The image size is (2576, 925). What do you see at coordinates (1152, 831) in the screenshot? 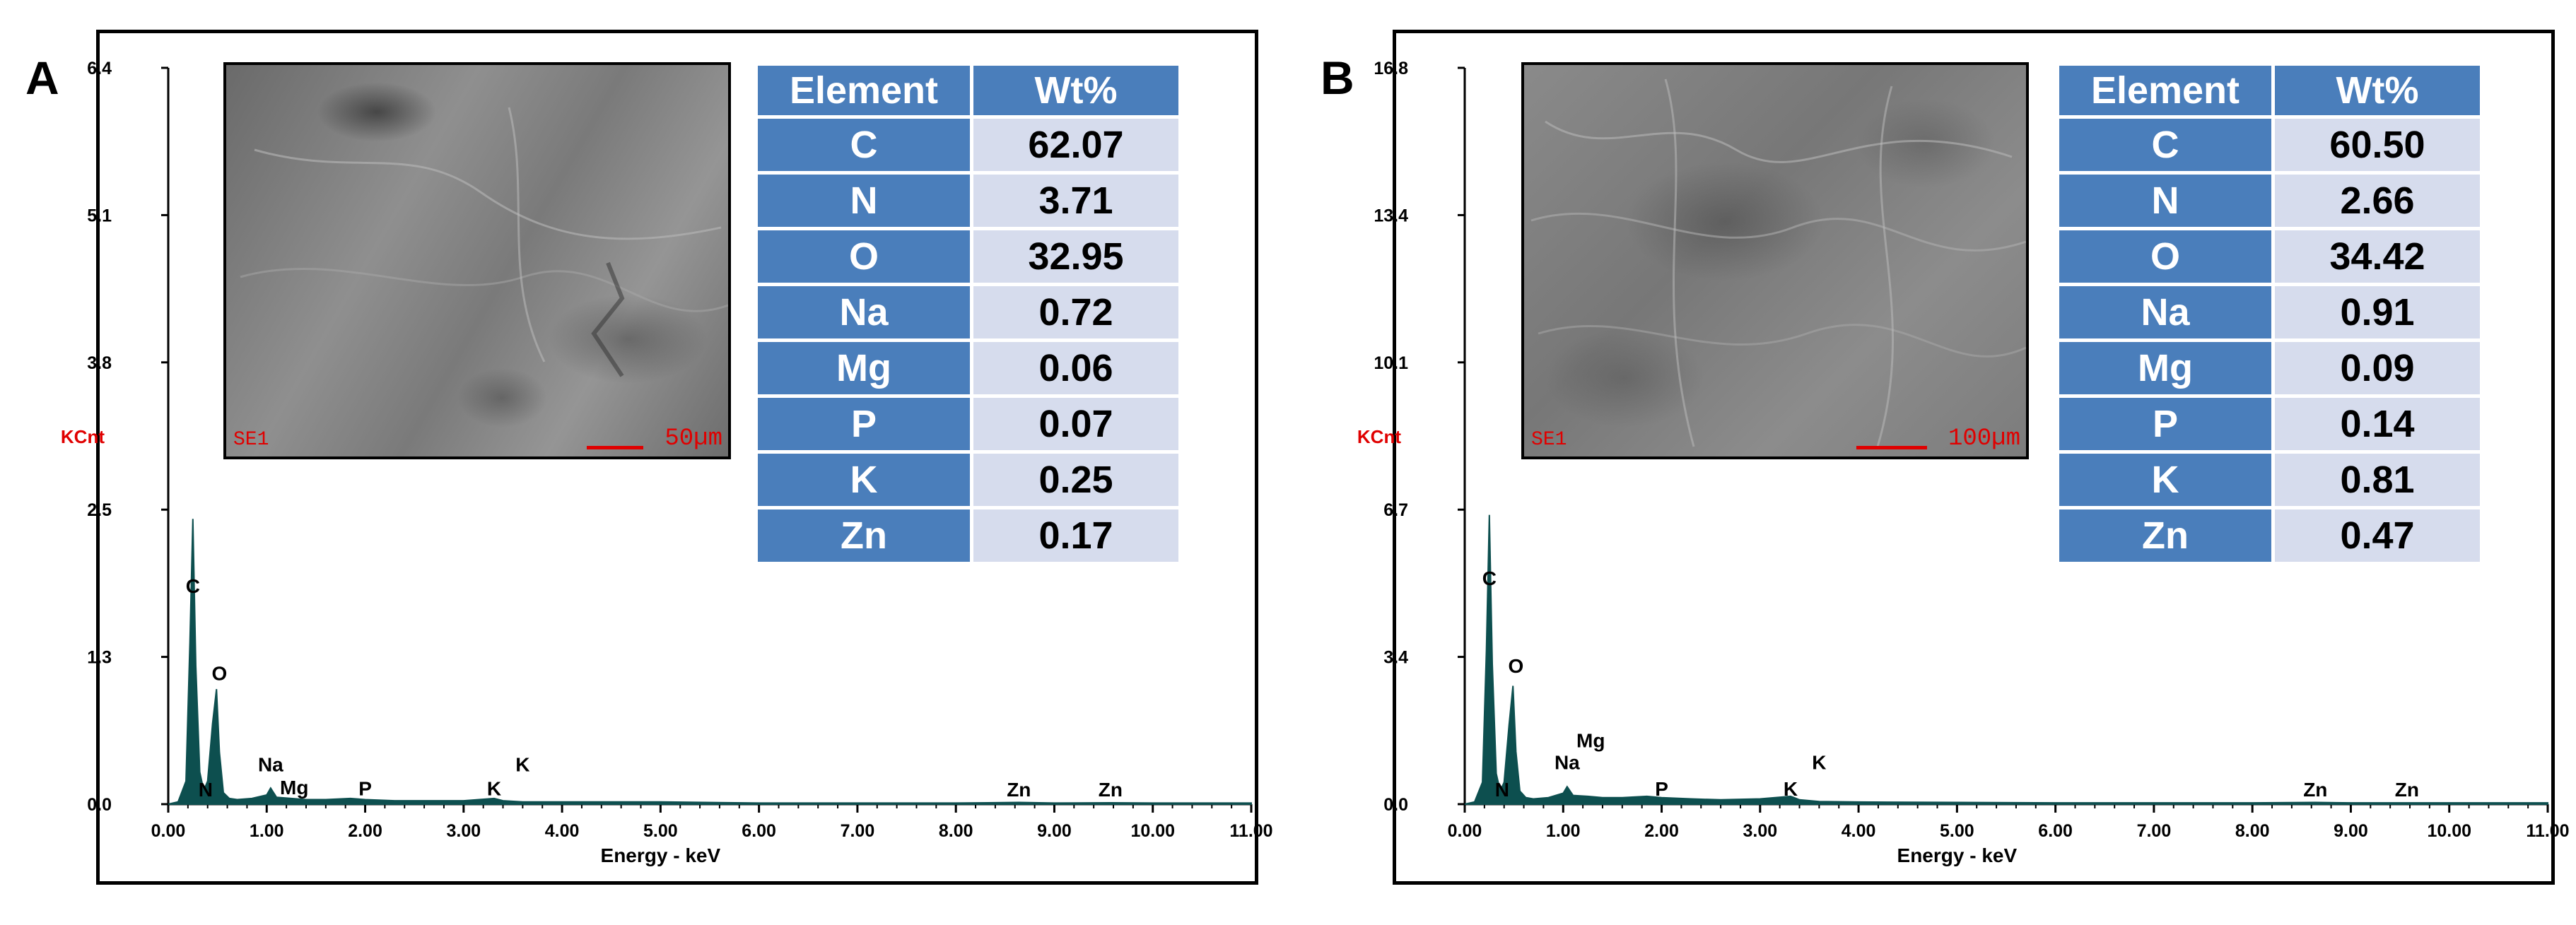
I see `panel-a-x-tick-label: 10.00` at bounding box center [1152, 831].